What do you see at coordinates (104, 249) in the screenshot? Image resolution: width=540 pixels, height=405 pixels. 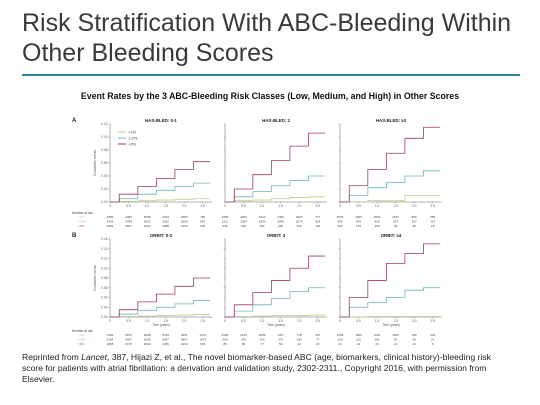 I see `y-tick-label: 0.14` at bounding box center [104, 249].